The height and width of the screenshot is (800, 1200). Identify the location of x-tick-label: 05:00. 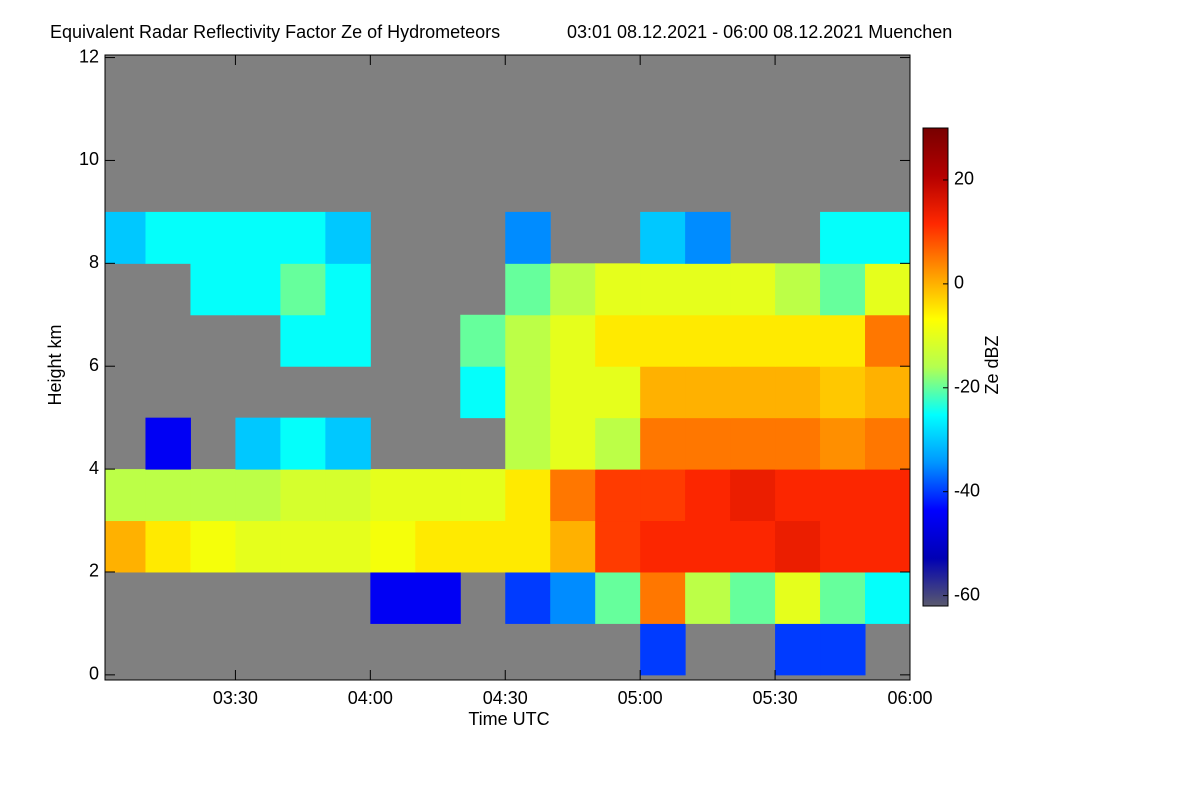
(640, 698).